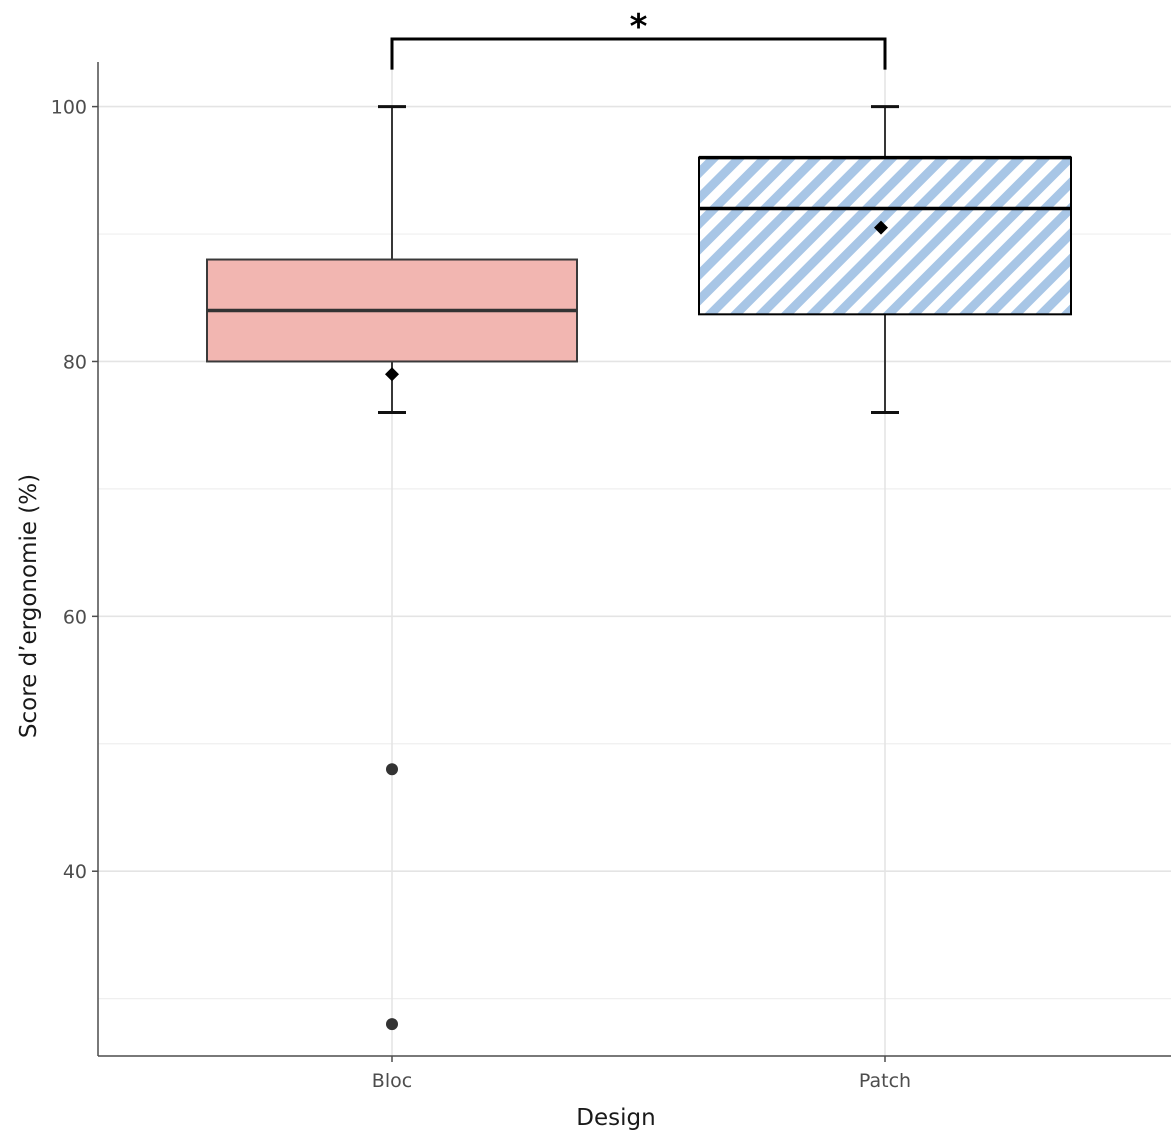 This screenshot has height=1133, width=1171. What do you see at coordinates (885, 236) in the screenshot?
I see `box-iqr` at bounding box center [885, 236].